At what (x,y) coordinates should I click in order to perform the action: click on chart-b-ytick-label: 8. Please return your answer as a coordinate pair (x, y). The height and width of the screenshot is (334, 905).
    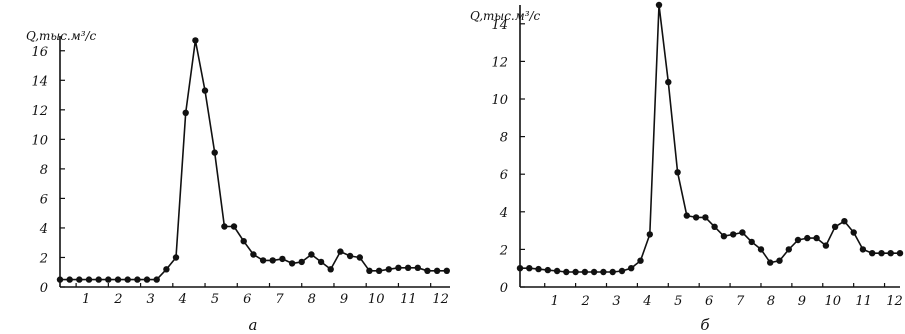
    Looking at the image, I should click on (504, 138).